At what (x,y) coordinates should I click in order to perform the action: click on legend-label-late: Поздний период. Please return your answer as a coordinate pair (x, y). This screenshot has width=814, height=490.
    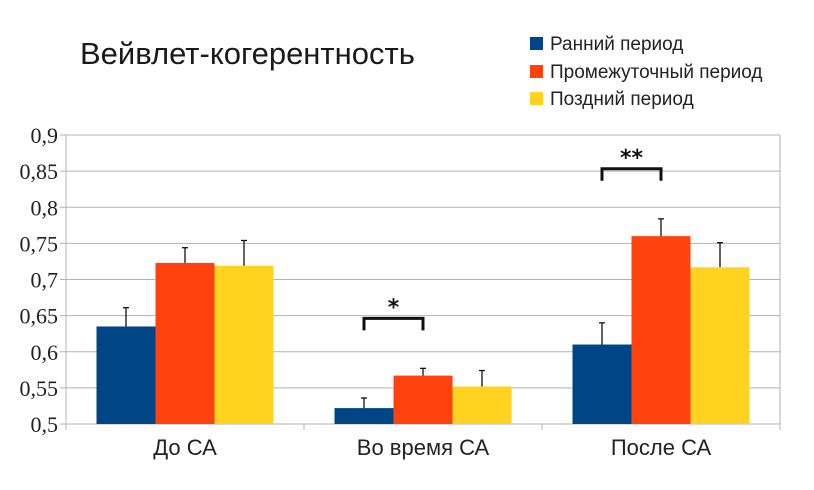
    Looking at the image, I should click on (622, 99).